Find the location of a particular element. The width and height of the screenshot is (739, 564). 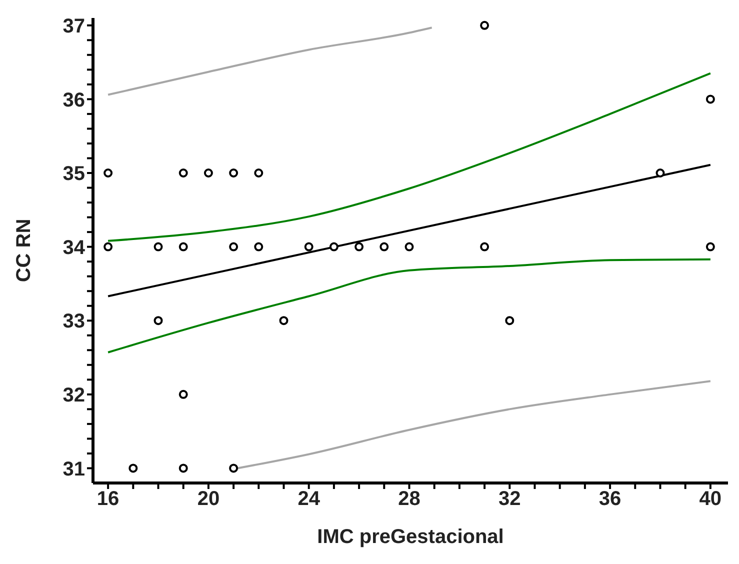

y-tick-label: 34 is located at coordinates (74, 247).